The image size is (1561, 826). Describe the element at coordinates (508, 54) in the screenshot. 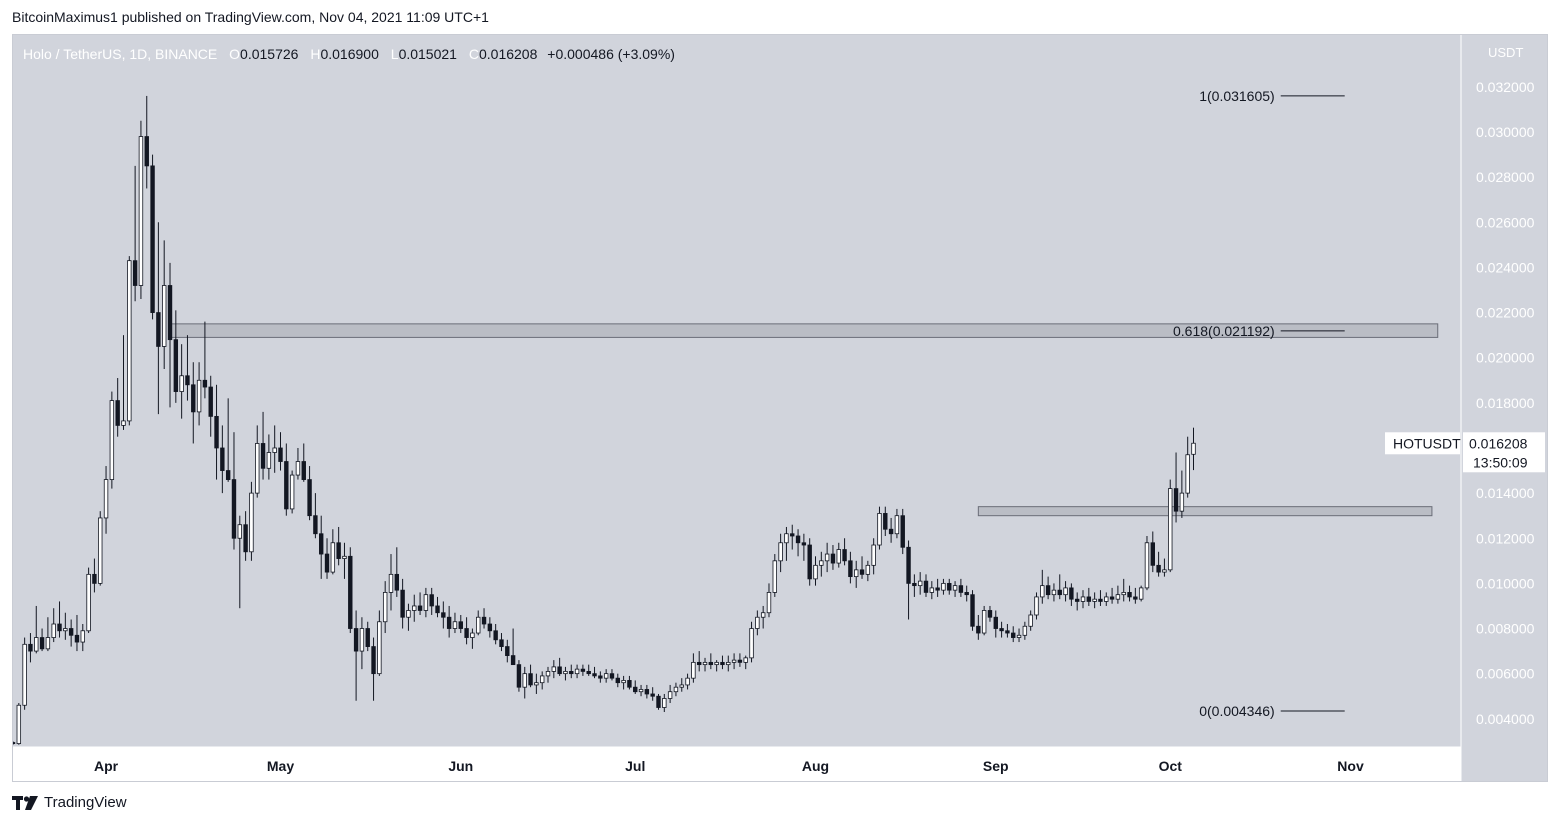

I see `close-value: 0.016208` at that location.